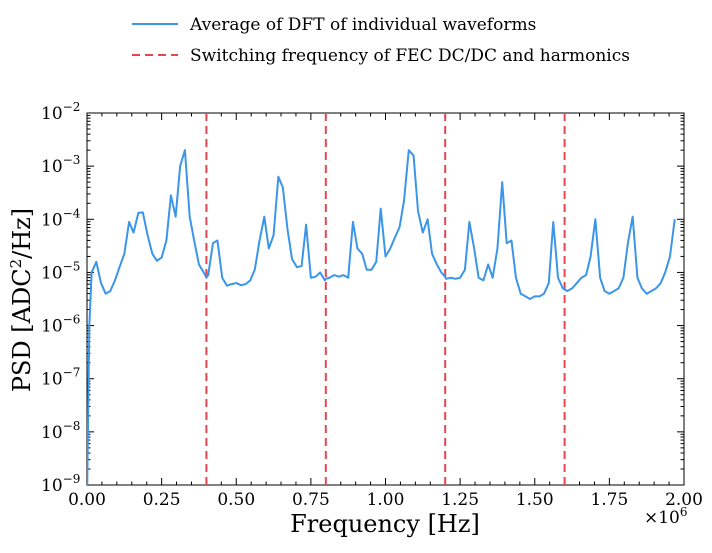 This screenshot has height=553, width=712. Describe the element at coordinates (60, 112) in the screenshot. I see `y-tick-label: 10⁻²` at that location.